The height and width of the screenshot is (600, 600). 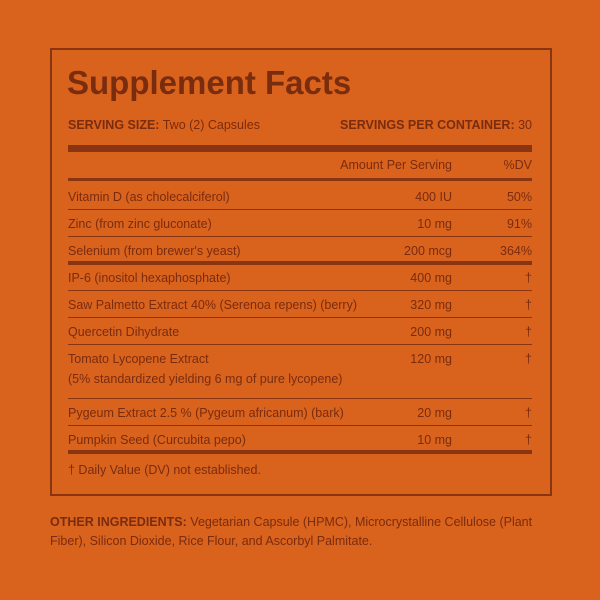 I want to click on nutrient-name: Vitamin D (as cholecalciferol), so click(x=149, y=197).